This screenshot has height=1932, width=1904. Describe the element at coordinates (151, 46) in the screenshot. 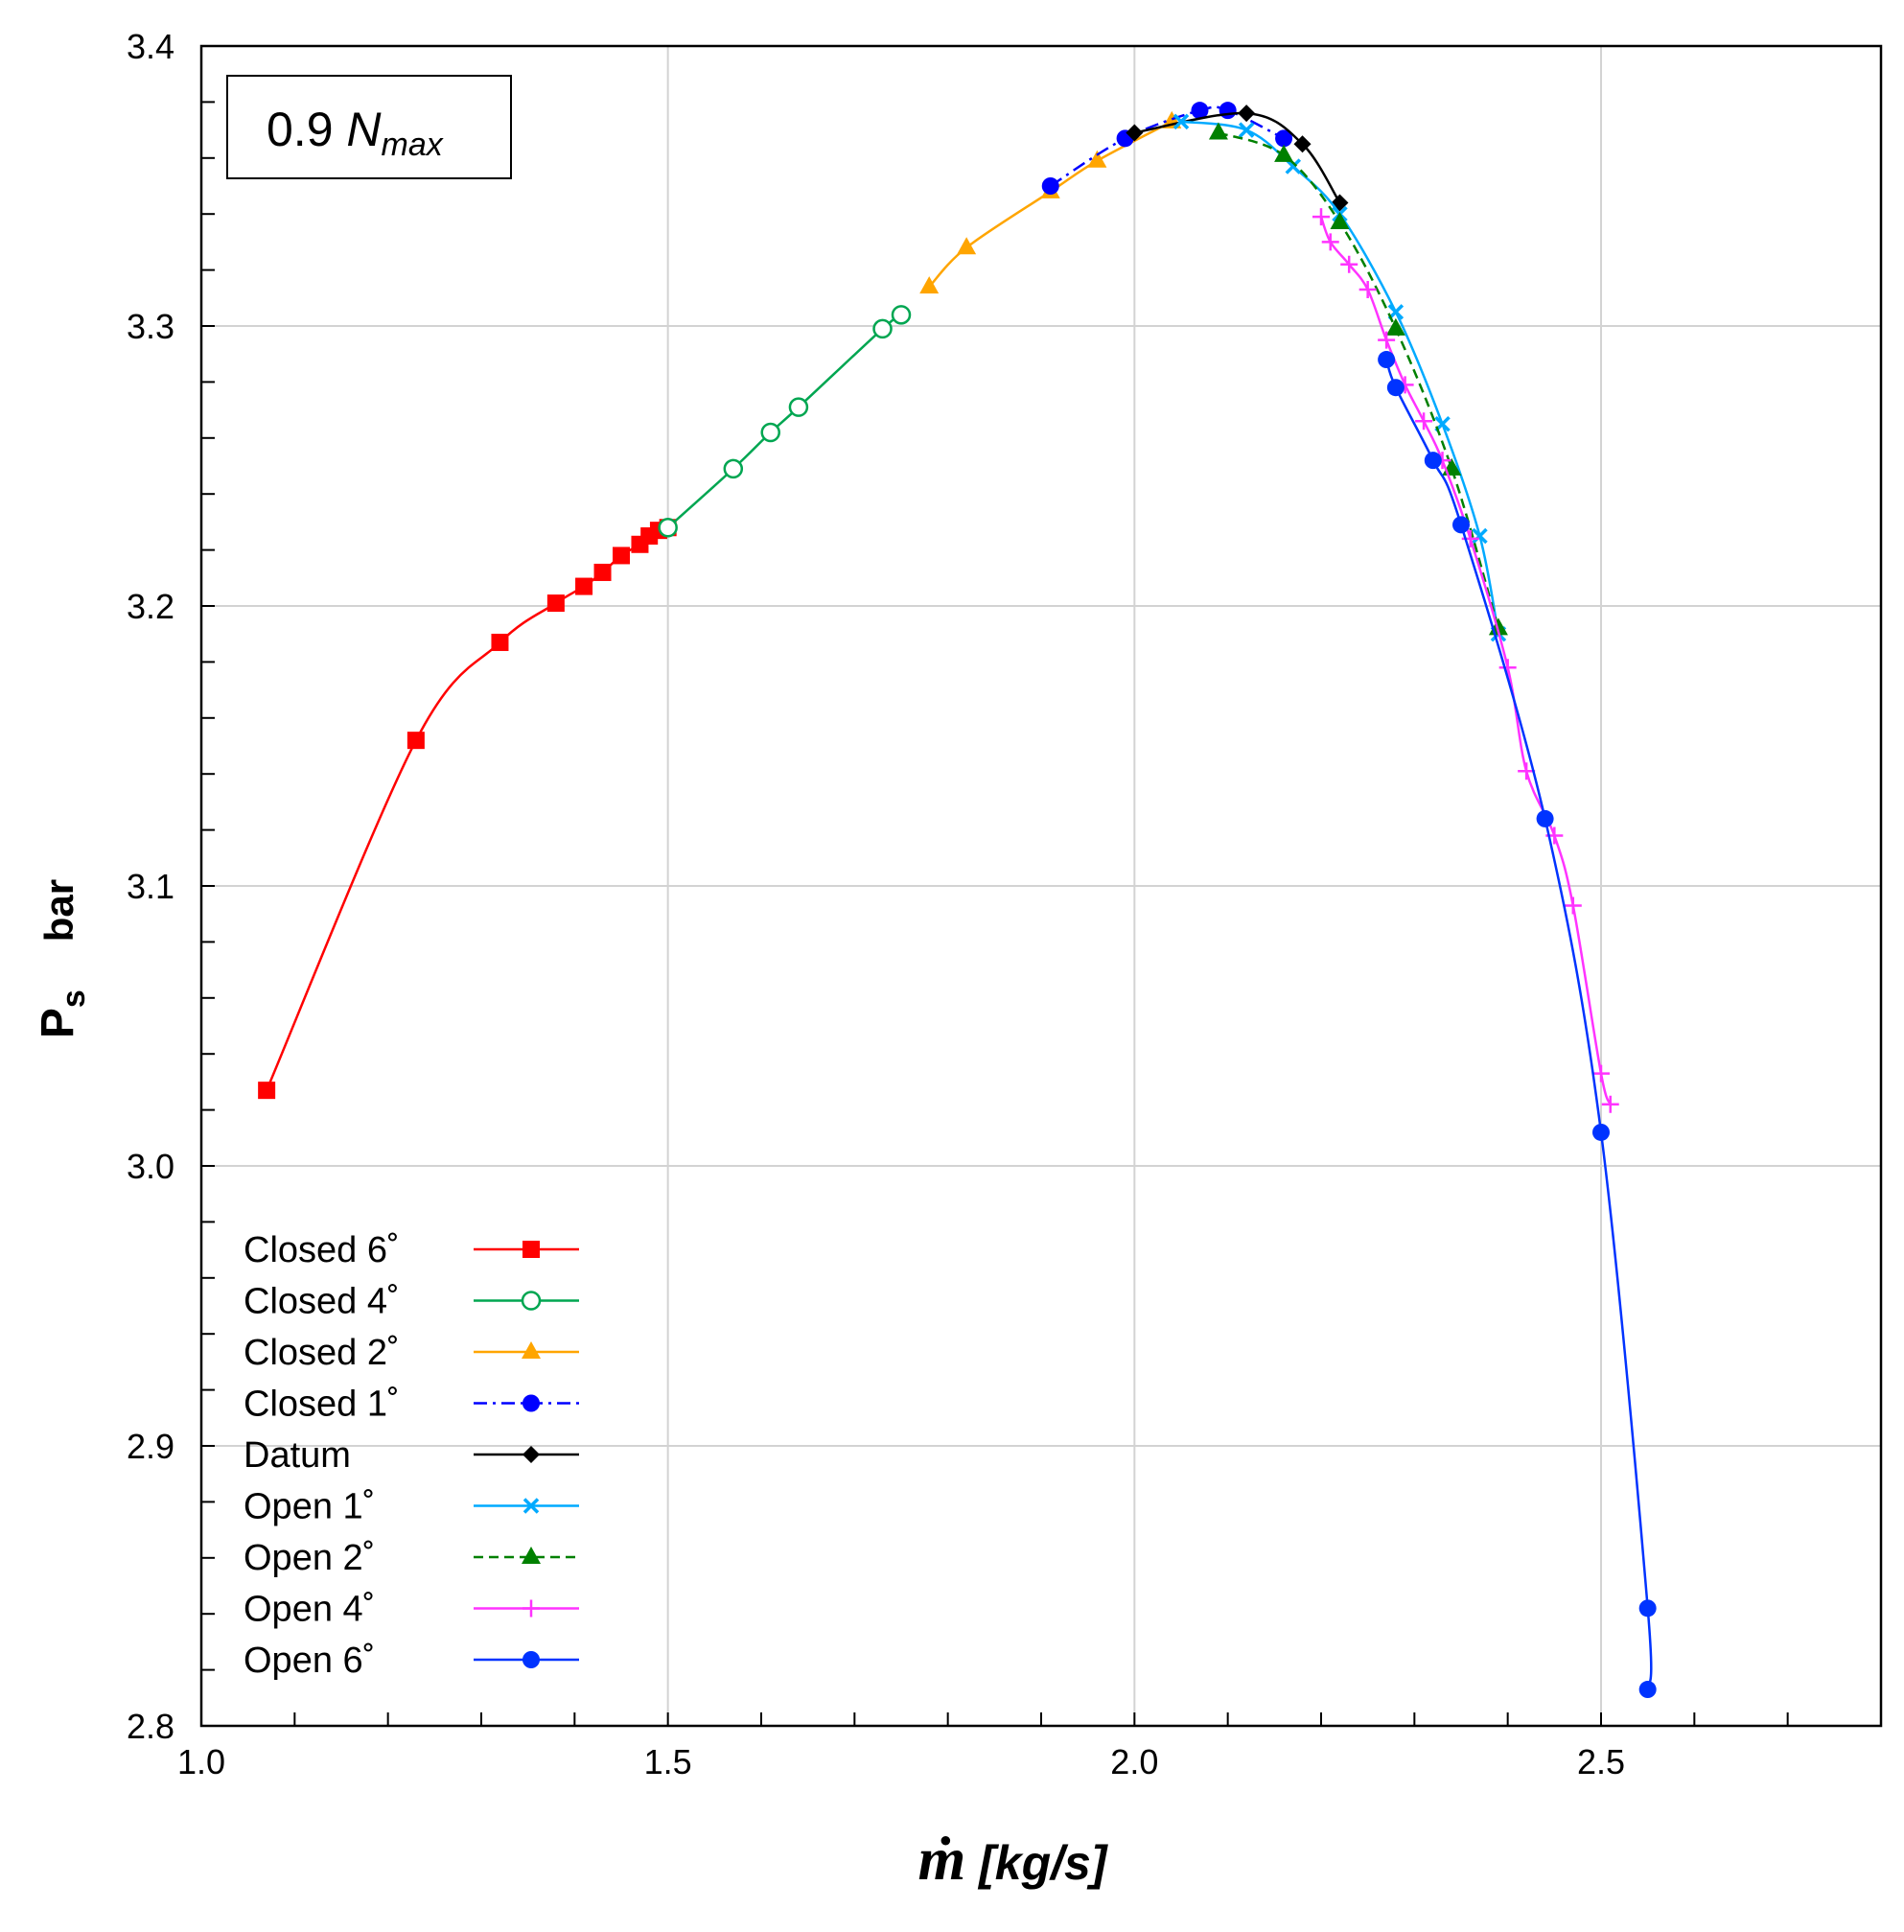

I see `y-tick-label: 3.4` at that location.